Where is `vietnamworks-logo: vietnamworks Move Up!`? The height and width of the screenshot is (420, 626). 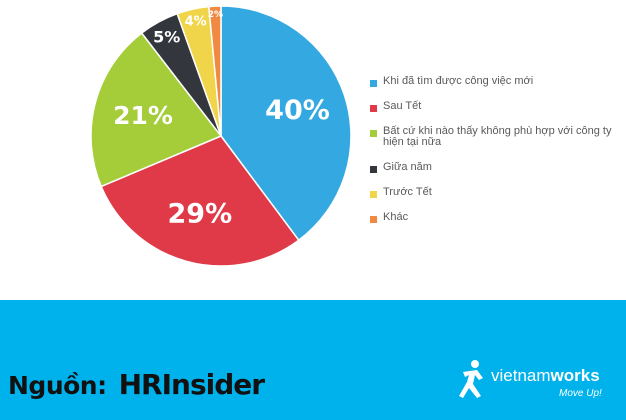
vietnamworks-logo: vietnamworks Move Up! is located at coordinates (535, 383).